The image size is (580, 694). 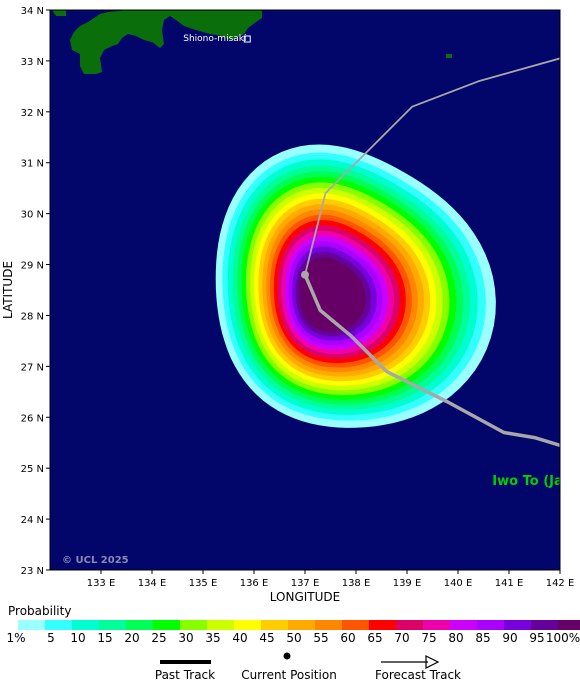 I want to click on x-tick-label: 135 E, so click(x=203, y=583).